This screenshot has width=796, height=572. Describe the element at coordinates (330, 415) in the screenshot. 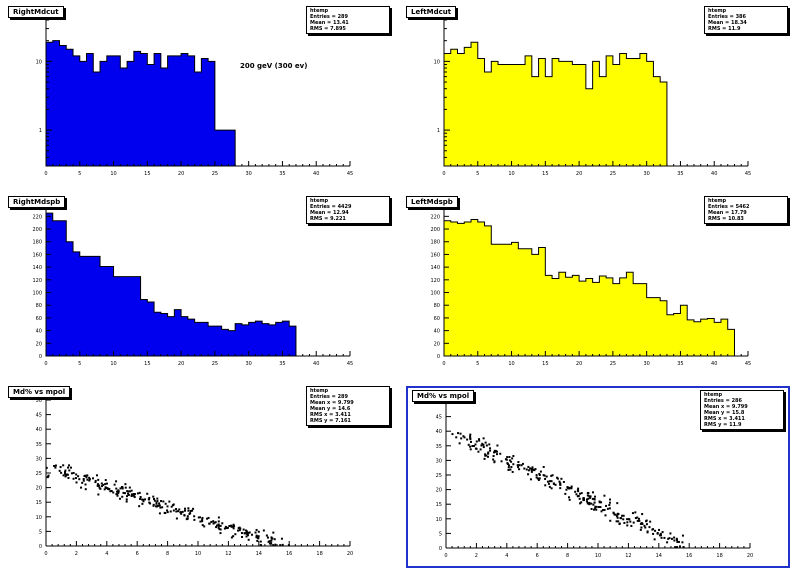

I see `stats-line: RMS x = 3.411` at that location.